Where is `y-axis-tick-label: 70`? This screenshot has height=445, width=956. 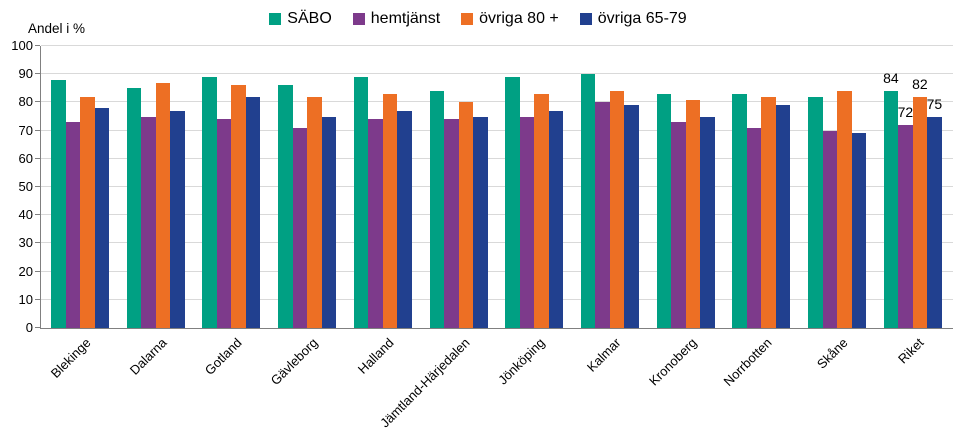
y-axis-tick-label: 70 is located at coordinates (25, 130).